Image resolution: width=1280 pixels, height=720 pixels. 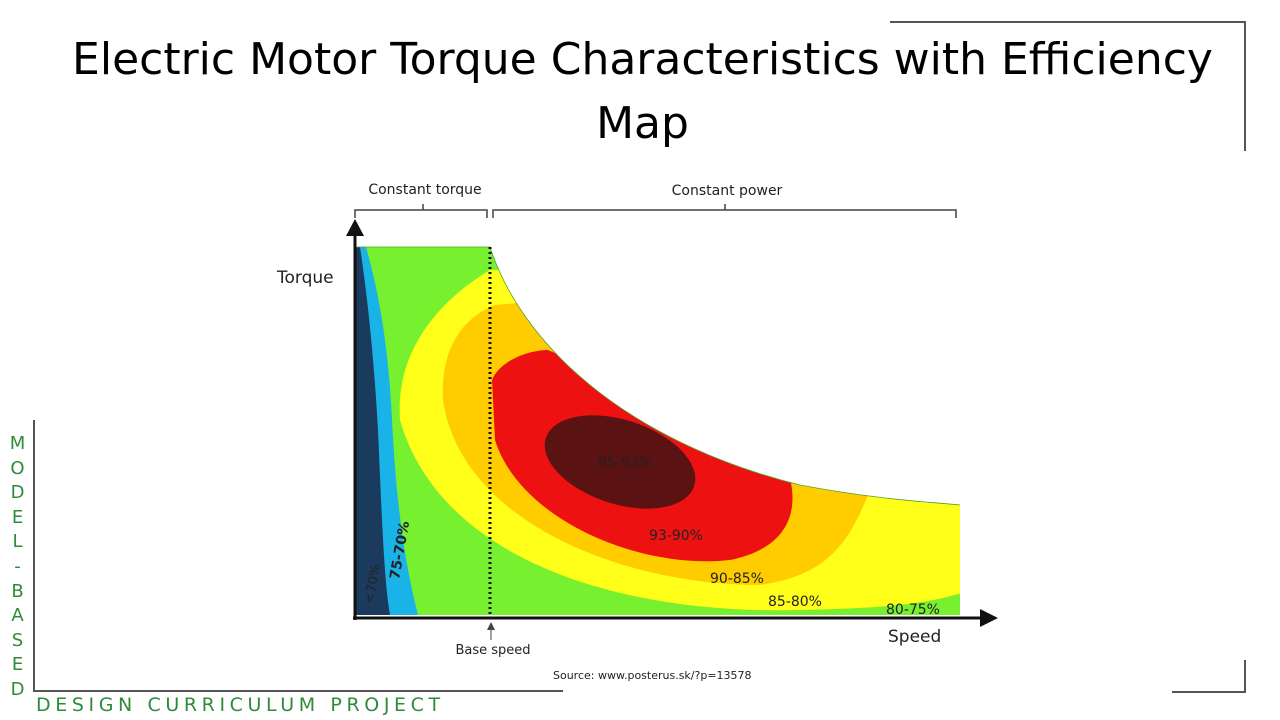 What do you see at coordinates (914, 637) in the screenshot?
I see `x-axis-label: Speed` at bounding box center [914, 637].